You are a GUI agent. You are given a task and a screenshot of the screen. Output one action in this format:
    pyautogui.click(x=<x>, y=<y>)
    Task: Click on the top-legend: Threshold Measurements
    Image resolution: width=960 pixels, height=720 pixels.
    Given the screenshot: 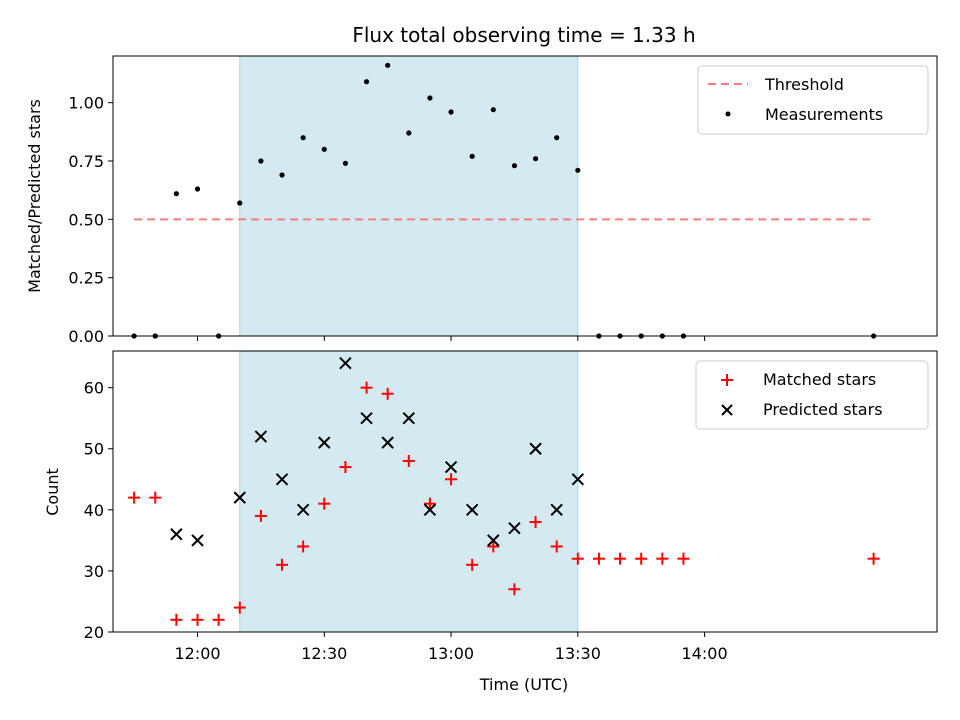 What is the action you would take?
    pyautogui.click(x=813, y=100)
    